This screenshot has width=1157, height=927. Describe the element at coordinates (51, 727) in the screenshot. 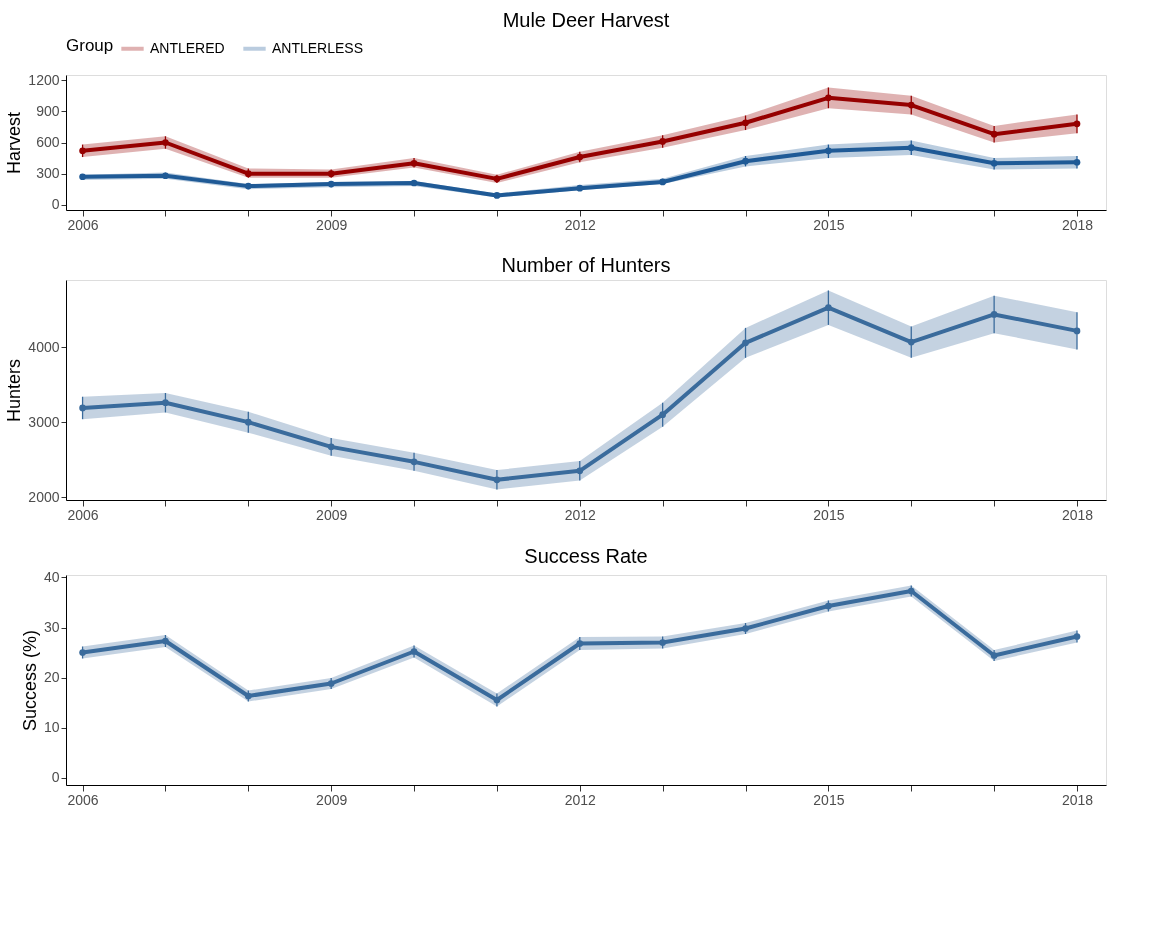

I see `y-tick-label: 10` at that location.